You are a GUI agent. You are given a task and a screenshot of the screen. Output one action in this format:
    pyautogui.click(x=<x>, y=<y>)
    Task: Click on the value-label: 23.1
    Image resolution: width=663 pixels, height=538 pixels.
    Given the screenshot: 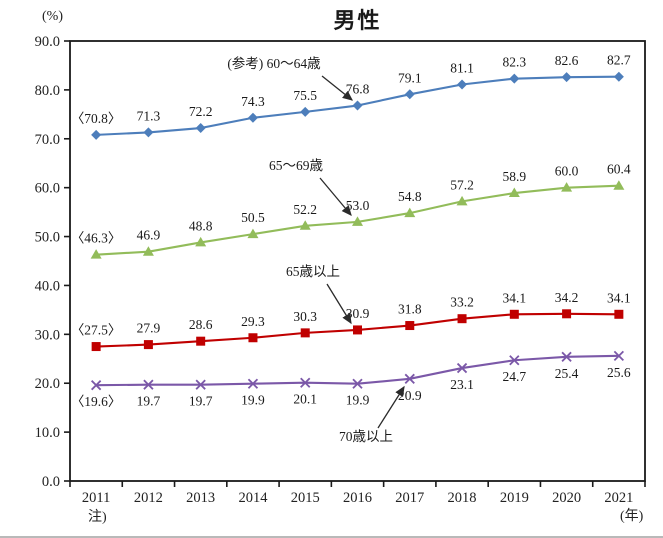 What is the action you would take?
    pyautogui.click(x=462, y=384)
    